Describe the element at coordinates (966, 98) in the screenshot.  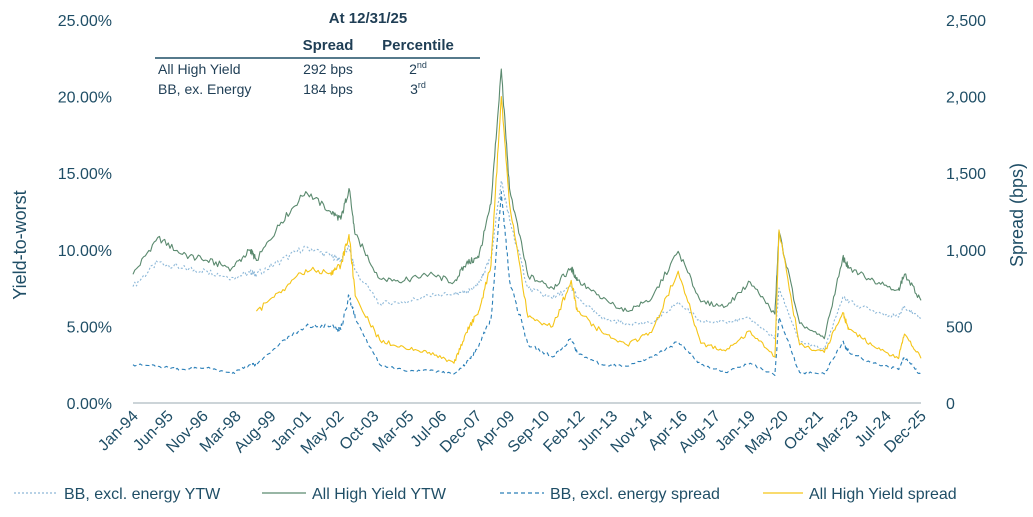
I see `y2-tick-label: 2,000` at that location.